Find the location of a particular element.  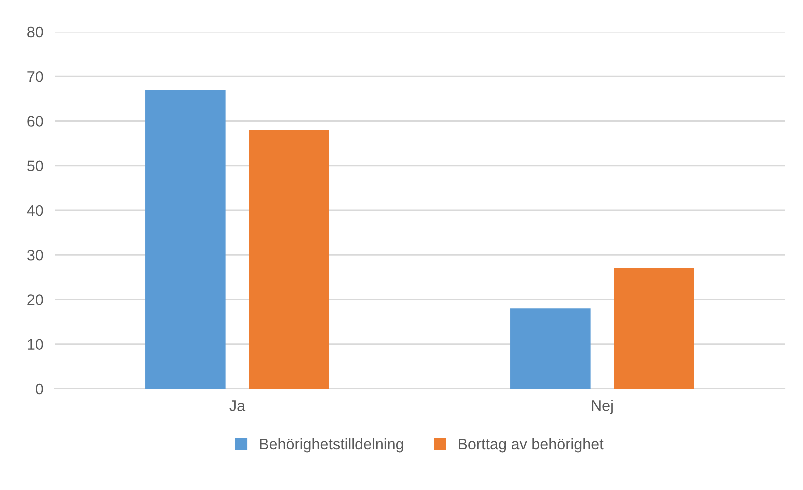

y-tick-label: 80 is located at coordinates (36, 32).